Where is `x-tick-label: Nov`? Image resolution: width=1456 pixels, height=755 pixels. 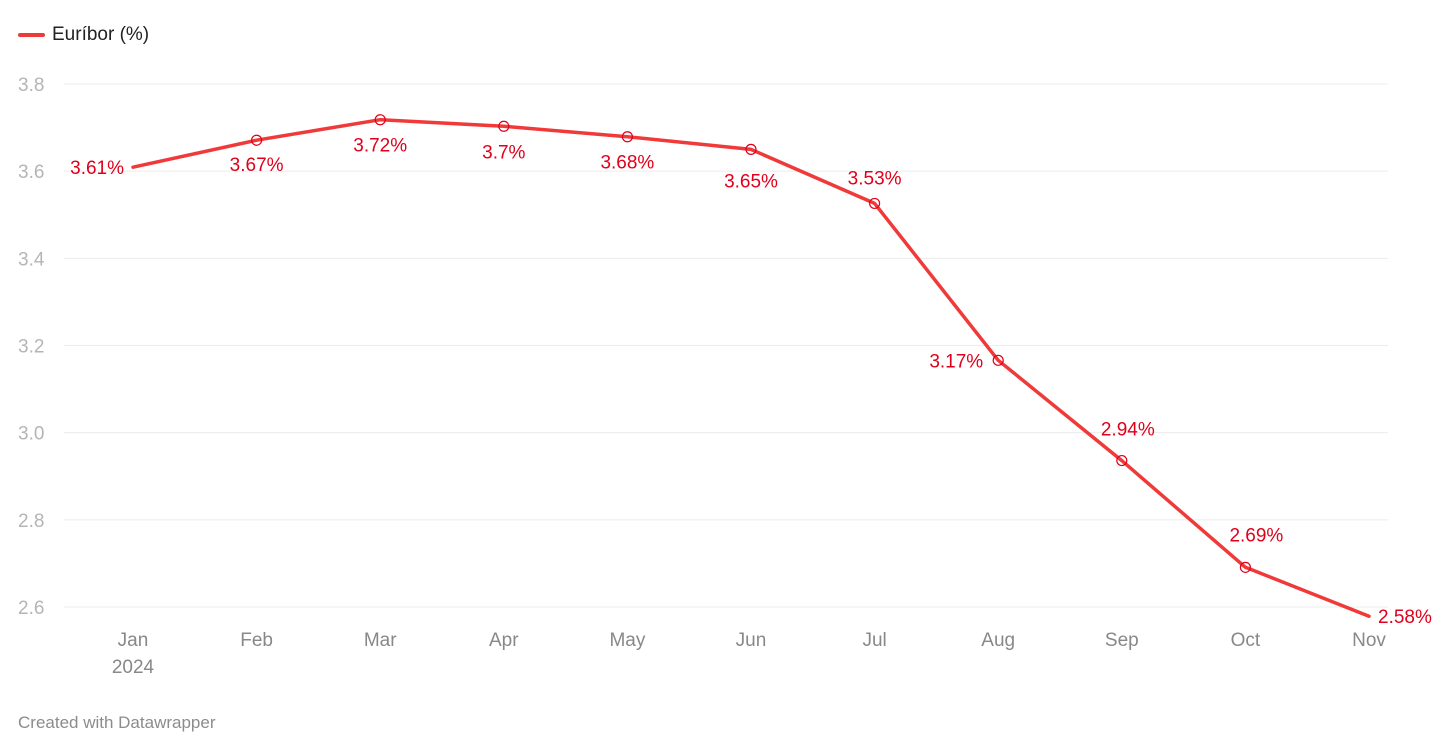
x-tick-label: Nov is located at coordinates (1369, 640).